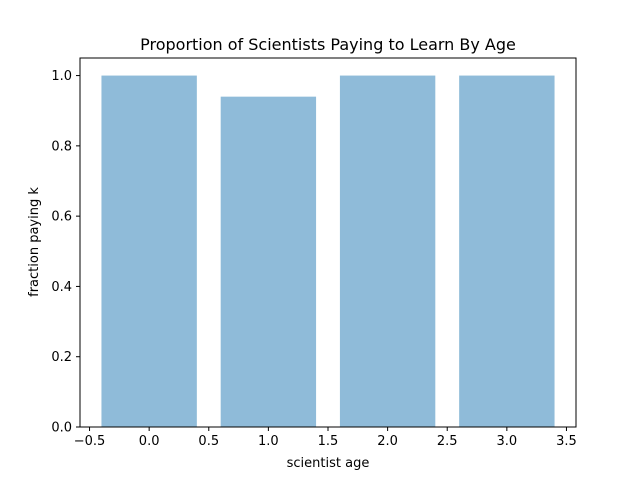 The height and width of the screenshot is (480, 640). Describe the element at coordinates (61, 76) in the screenshot. I see `y-tick-label: 1.0` at that location.